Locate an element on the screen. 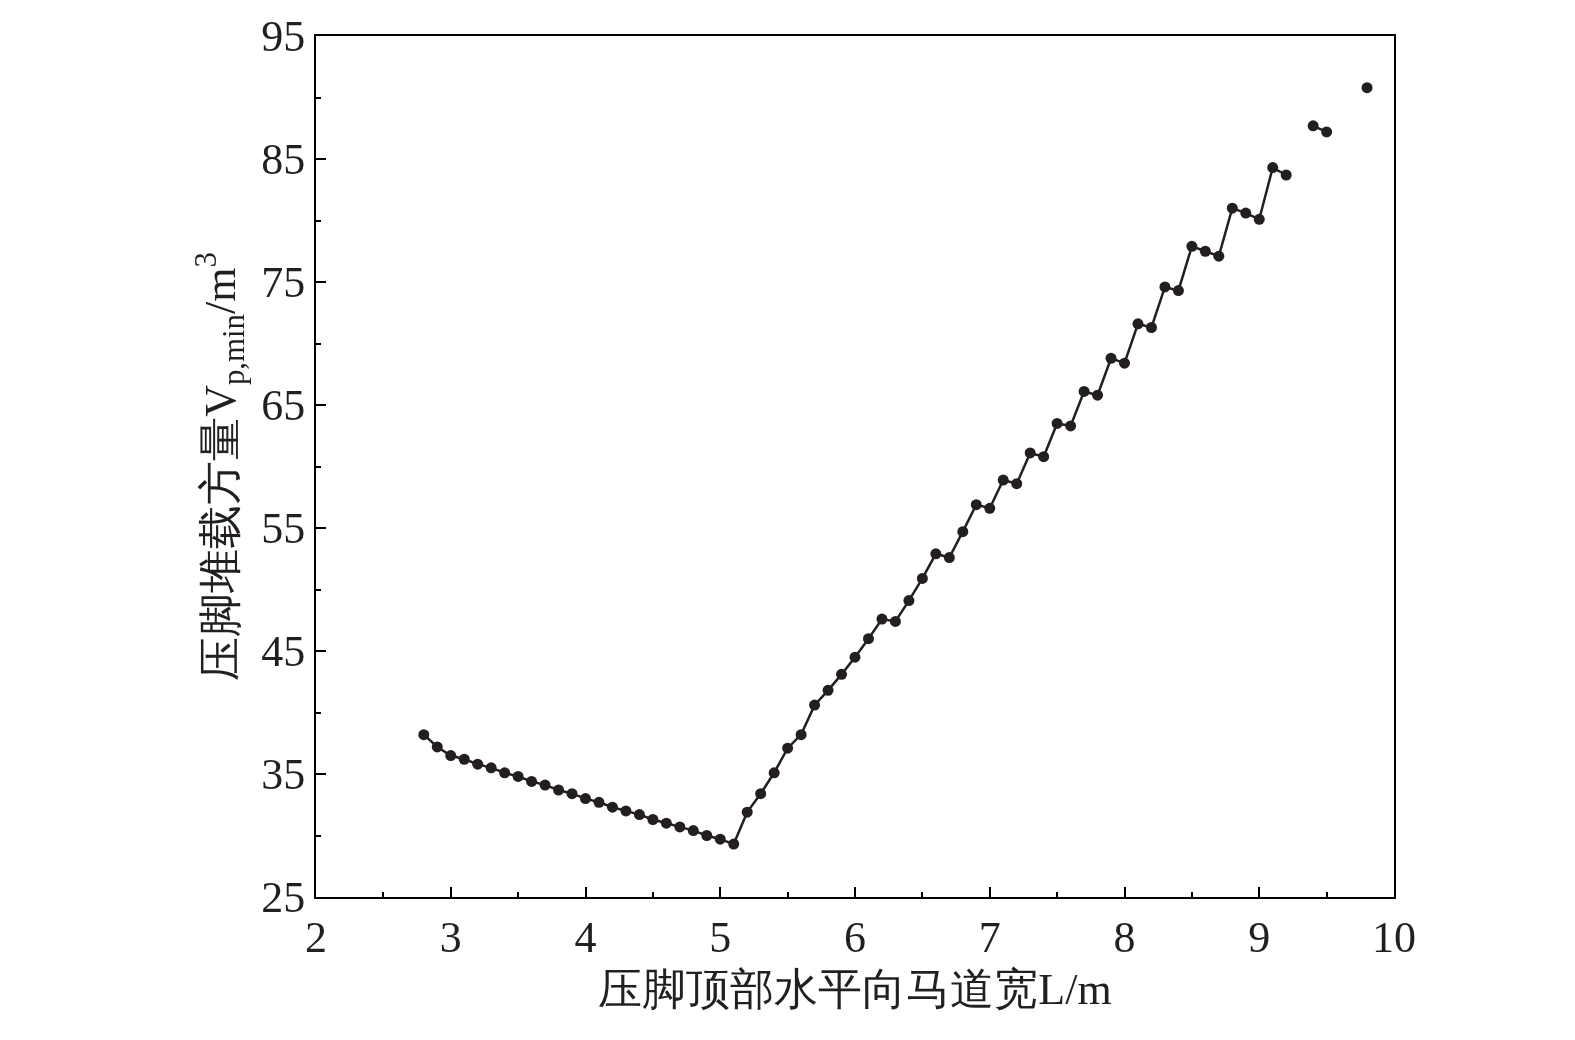 The image size is (1575, 1040). x-tick-label: 7 is located at coordinates (989, 937).